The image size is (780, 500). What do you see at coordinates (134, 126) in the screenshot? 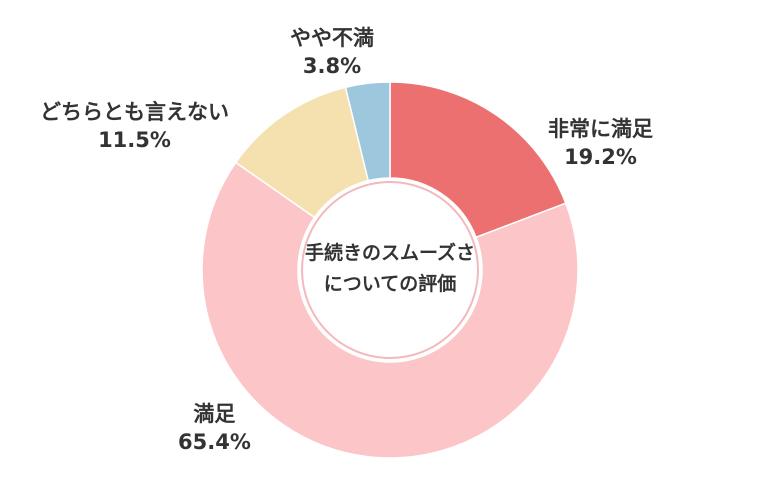
I see `slice-label-neutral: どちらとも言えない 11.5%` at bounding box center [134, 126].